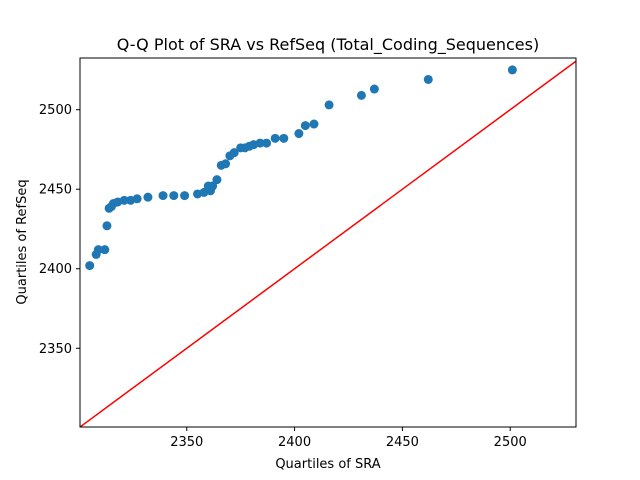  What do you see at coordinates (59, 230) in the screenshot?
I see `y-axis-ticks: 2350 2400 2450 2500` at bounding box center [59, 230].